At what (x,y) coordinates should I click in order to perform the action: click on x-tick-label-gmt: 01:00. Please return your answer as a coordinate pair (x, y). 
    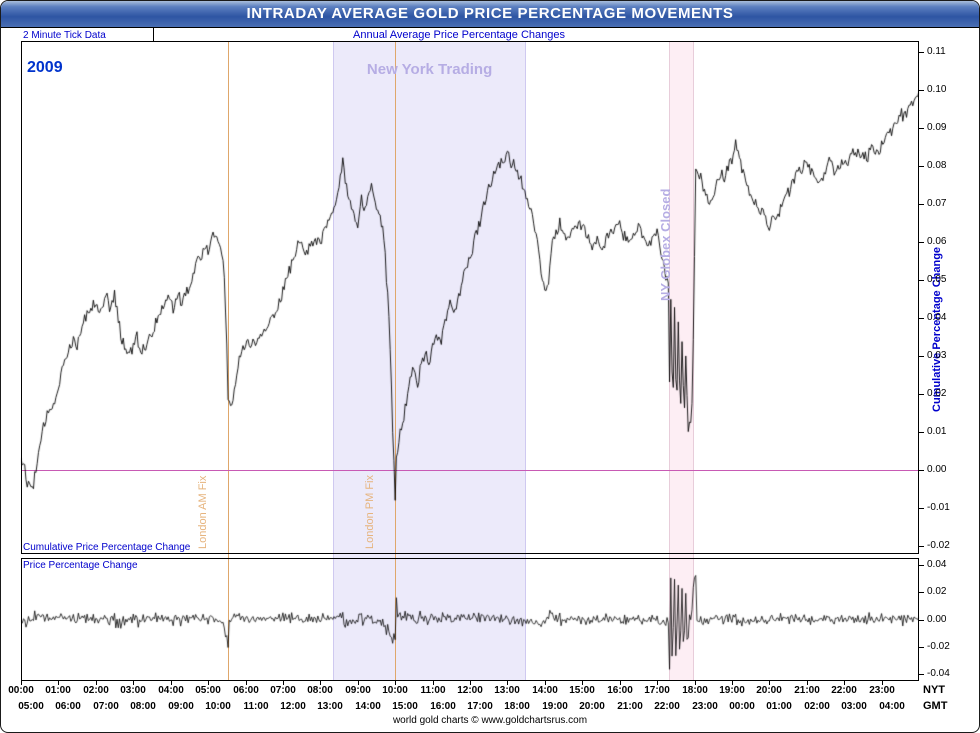
    Looking at the image, I should click on (779, 706).